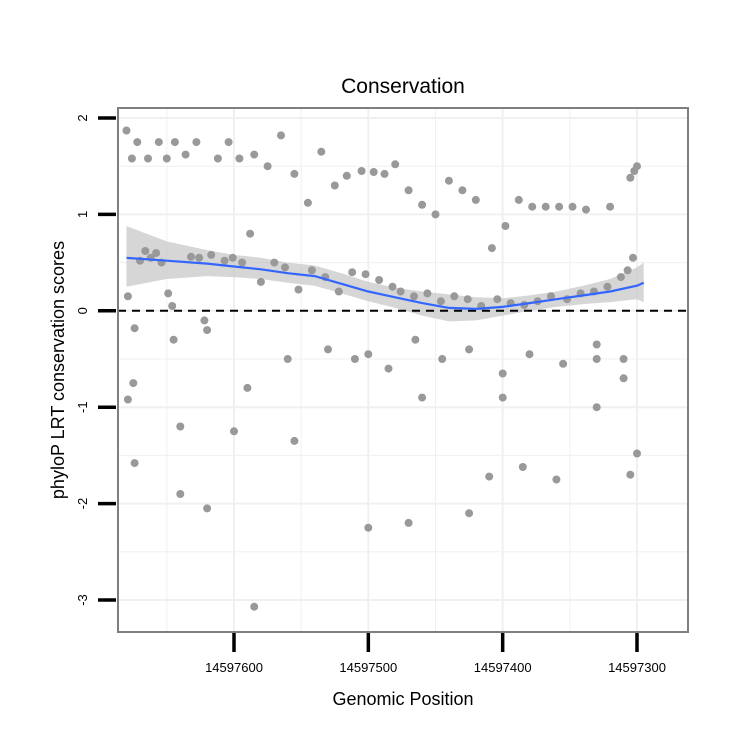 The width and height of the screenshot is (750, 750). What do you see at coordinates (82, 117) in the screenshot?
I see `y-tick-label: 2` at bounding box center [82, 117].